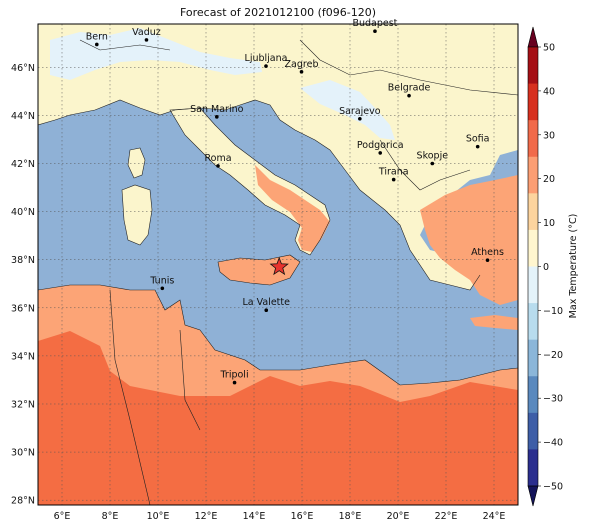 The width and height of the screenshot is (592, 529). What do you see at coordinates (302, 516) in the screenshot?
I see `longitude-tick-label: 16°E` at bounding box center [302, 516].